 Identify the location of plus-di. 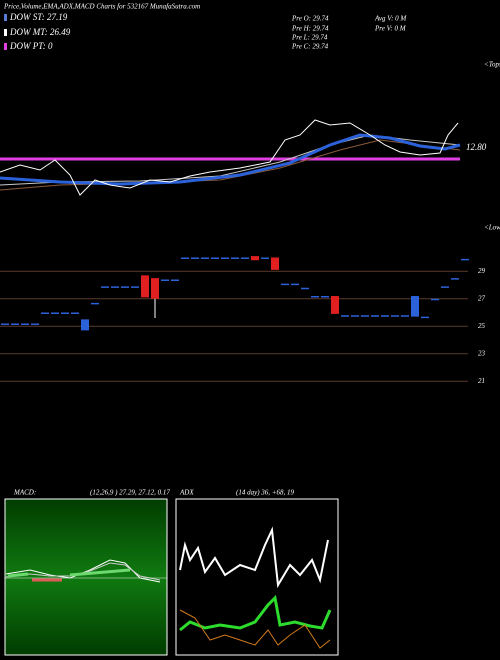
(255, 613).